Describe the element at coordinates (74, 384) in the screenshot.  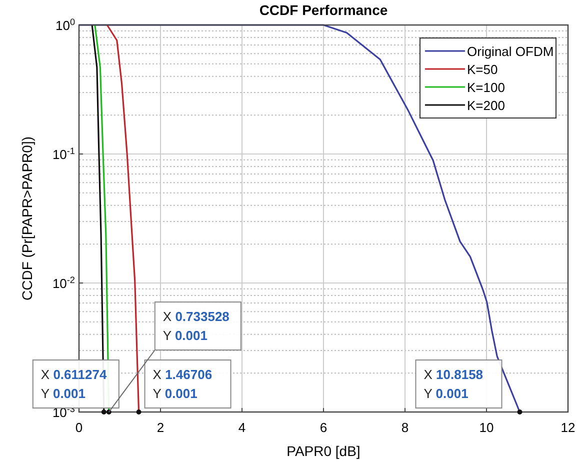
I see `annotation: X 0.611274 Y 0.001` at that location.